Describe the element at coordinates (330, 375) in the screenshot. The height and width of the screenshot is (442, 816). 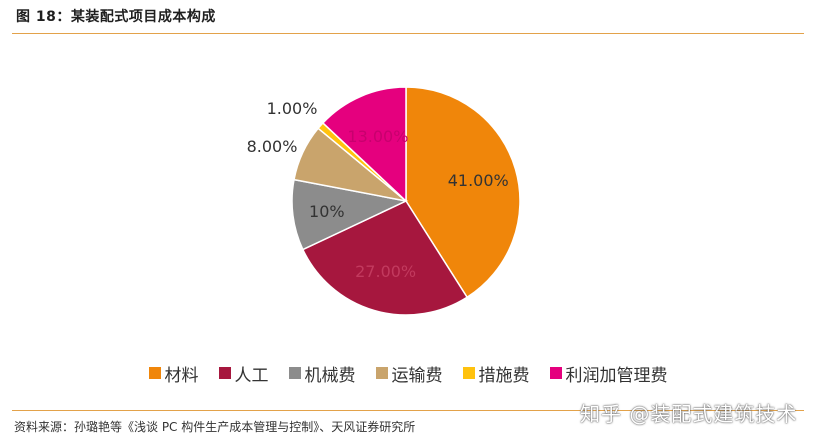
I see `legend-label: 机械费` at that location.